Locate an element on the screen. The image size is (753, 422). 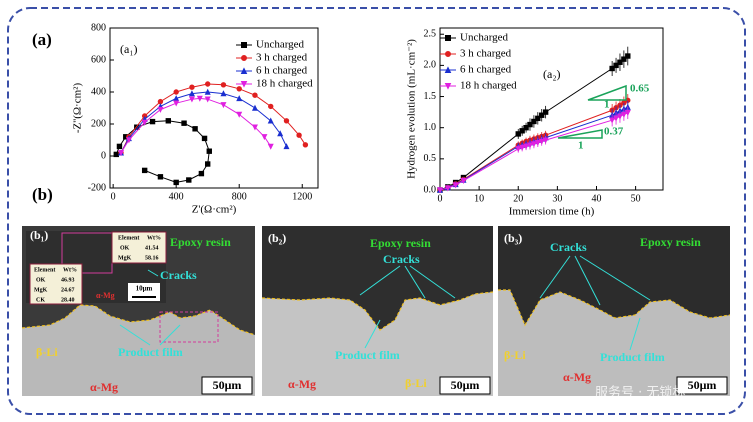
inset-box is located at coordinates (189, 327).